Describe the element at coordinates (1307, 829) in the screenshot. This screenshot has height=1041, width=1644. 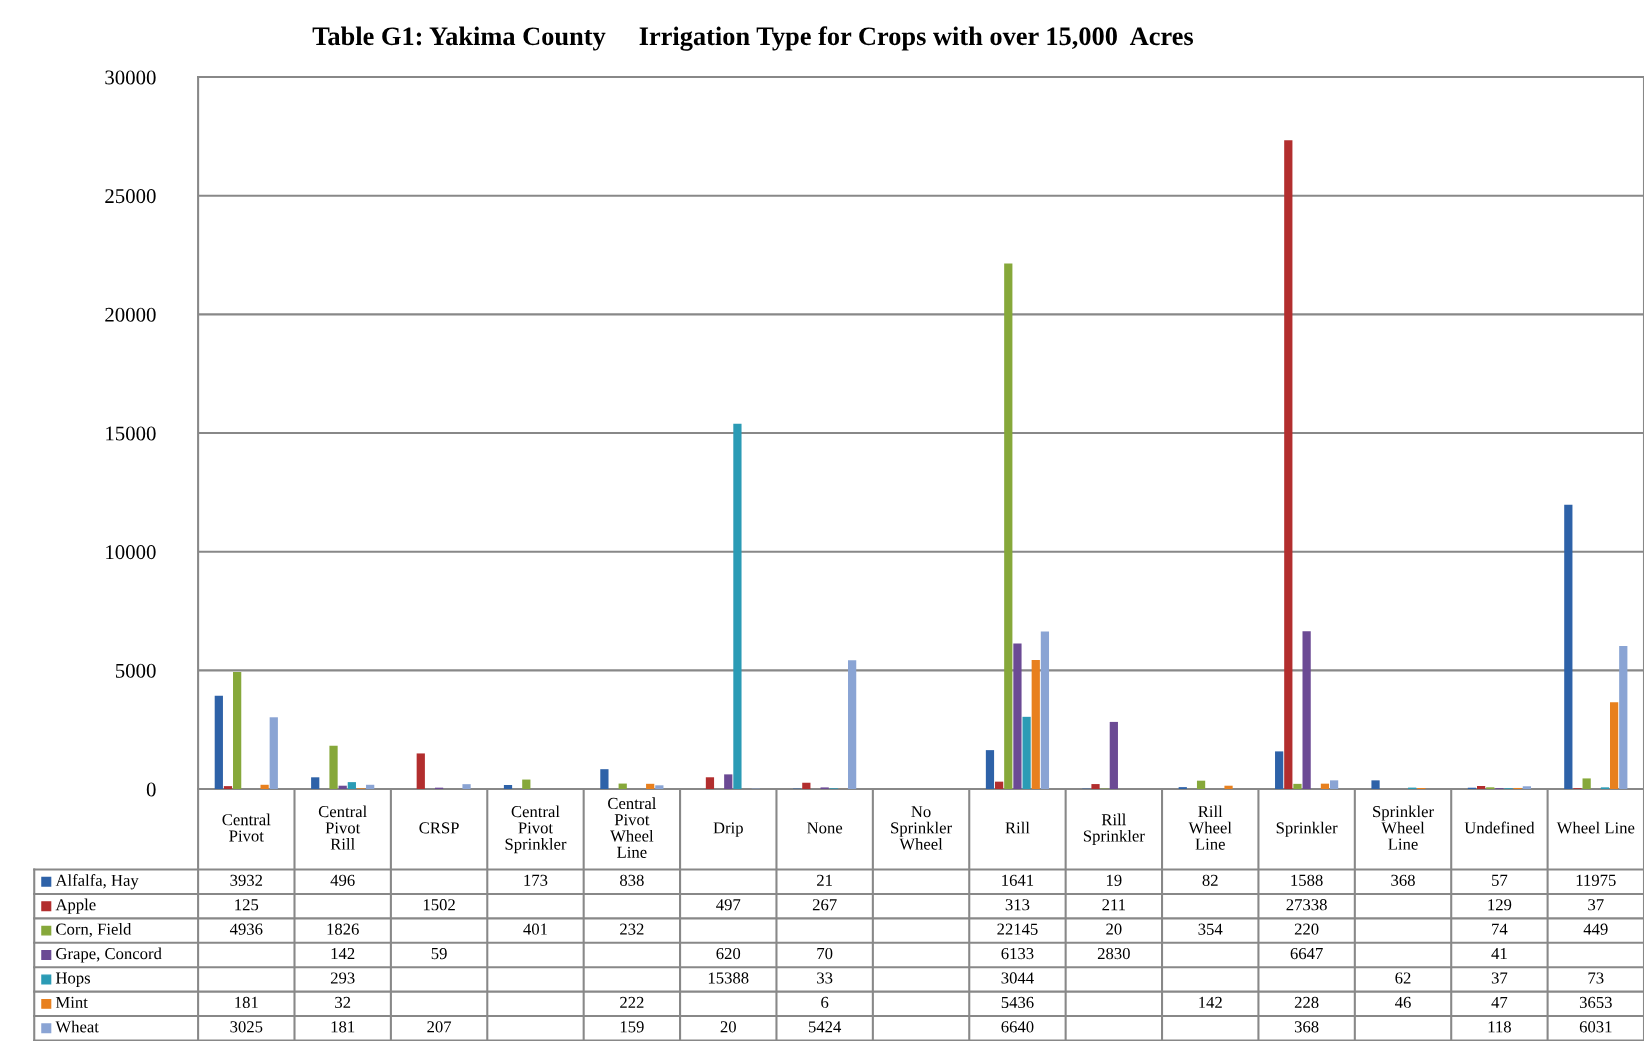
I see `x-tick-label: Sprinkler` at that location.